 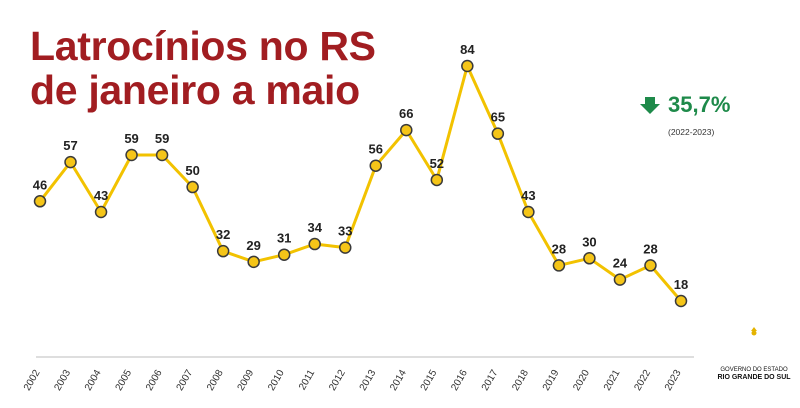 What do you see at coordinates (337, 380) in the screenshot?
I see `x-tick-label: 2012` at bounding box center [337, 380].